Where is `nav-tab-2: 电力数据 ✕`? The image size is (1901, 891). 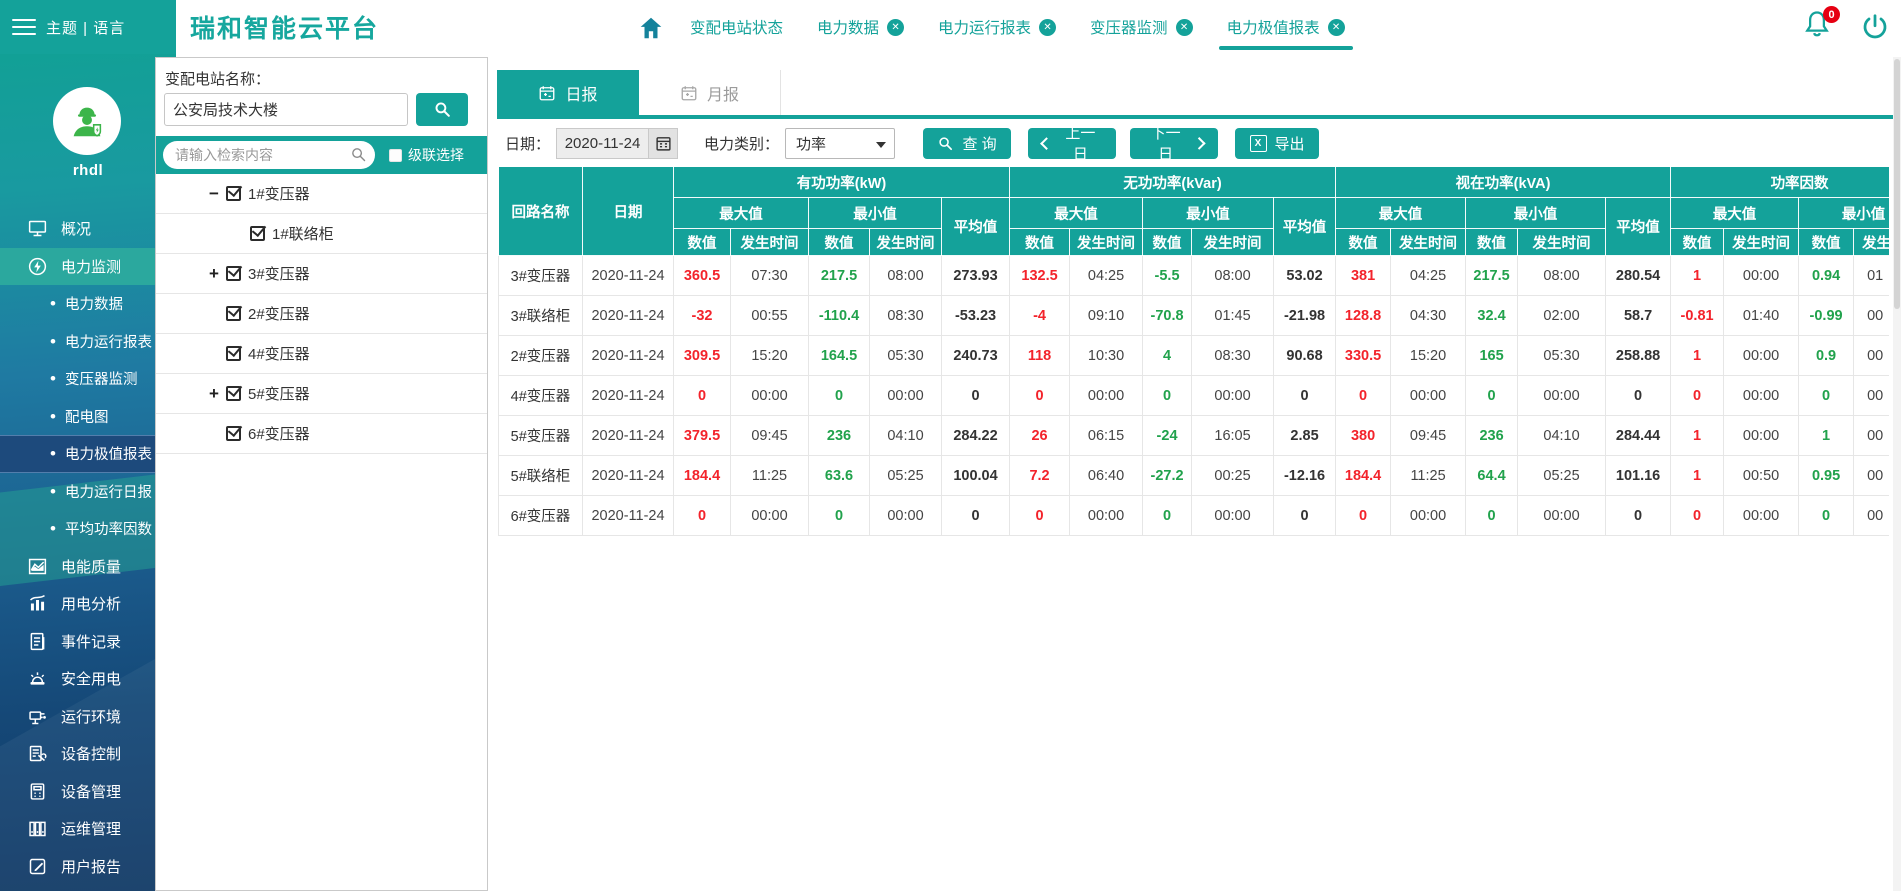
nav-tab-2: 电力数据 ✕ is located at coordinates (861, 27).